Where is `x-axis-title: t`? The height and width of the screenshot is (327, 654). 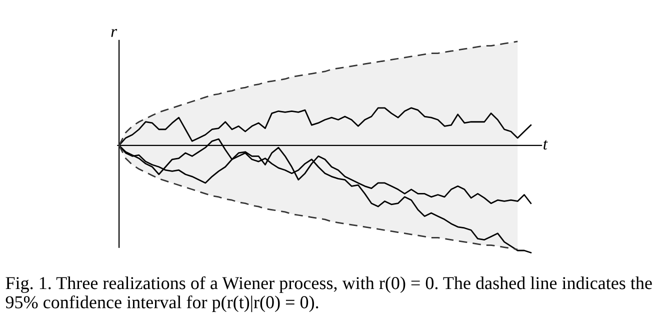
x-axis-title: t is located at coordinates (546, 145).